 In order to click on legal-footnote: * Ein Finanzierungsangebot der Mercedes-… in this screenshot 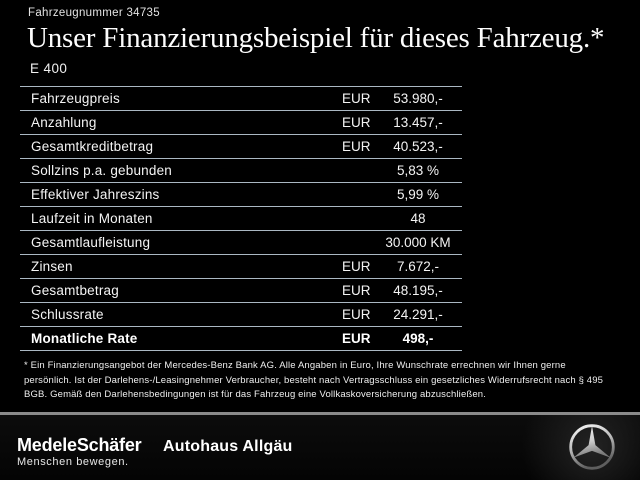, I will do `click(314, 380)`.